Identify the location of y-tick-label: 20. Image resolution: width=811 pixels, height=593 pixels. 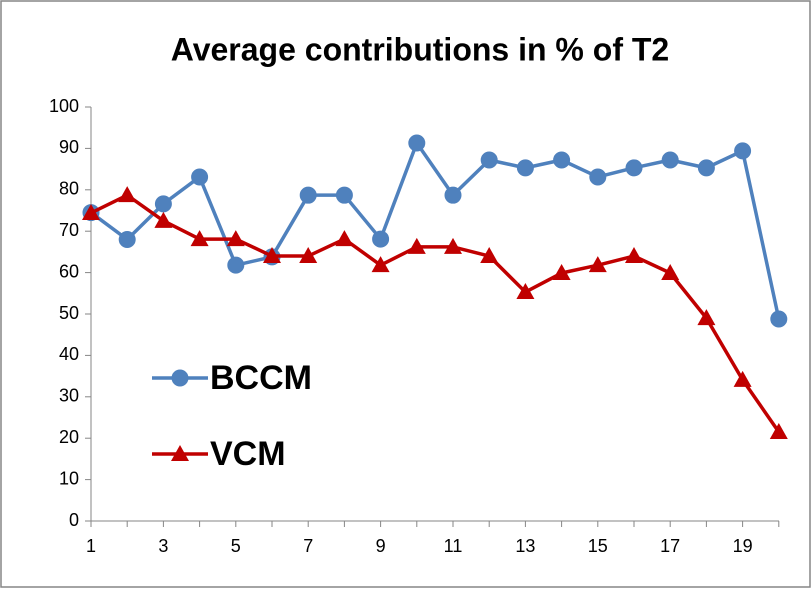
(69, 437).